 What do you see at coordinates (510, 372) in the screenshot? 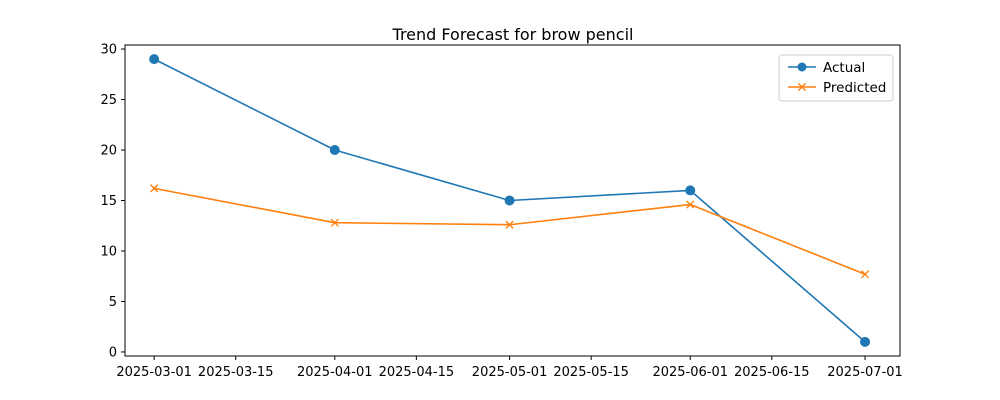
I see `x-tick-label: 2025-05-01` at bounding box center [510, 372].